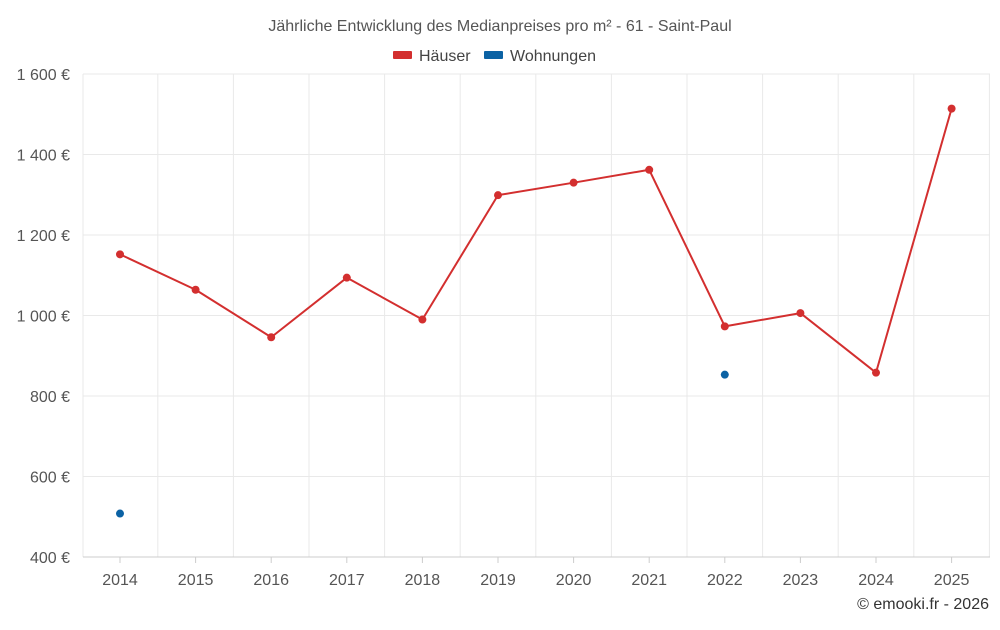 The image size is (1000, 630). What do you see at coordinates (801, 580) in the screenshot?
I see `x-tick-label: 2023` at bounding box center [801, 580].